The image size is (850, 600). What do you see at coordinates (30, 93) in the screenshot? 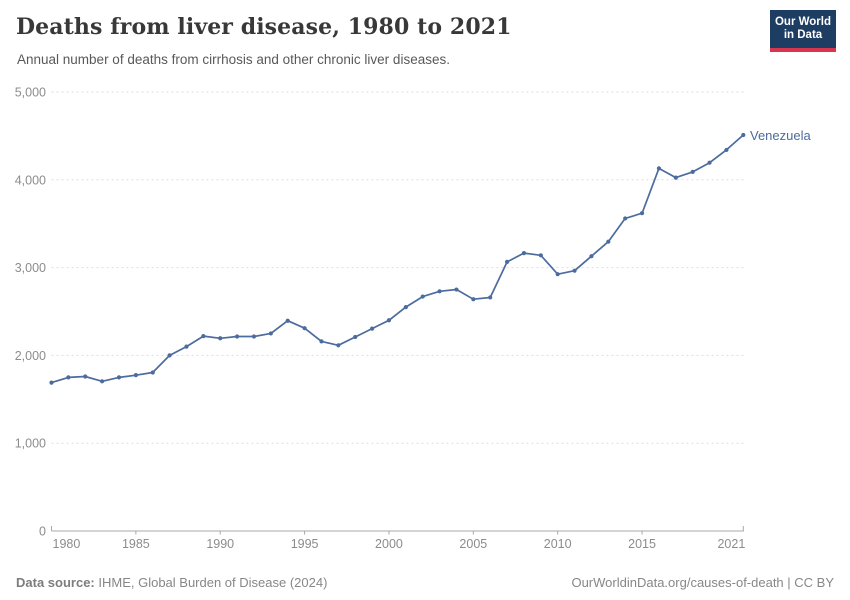
I see `y-tick-label: 5,000` at bounding box center [30, 93].